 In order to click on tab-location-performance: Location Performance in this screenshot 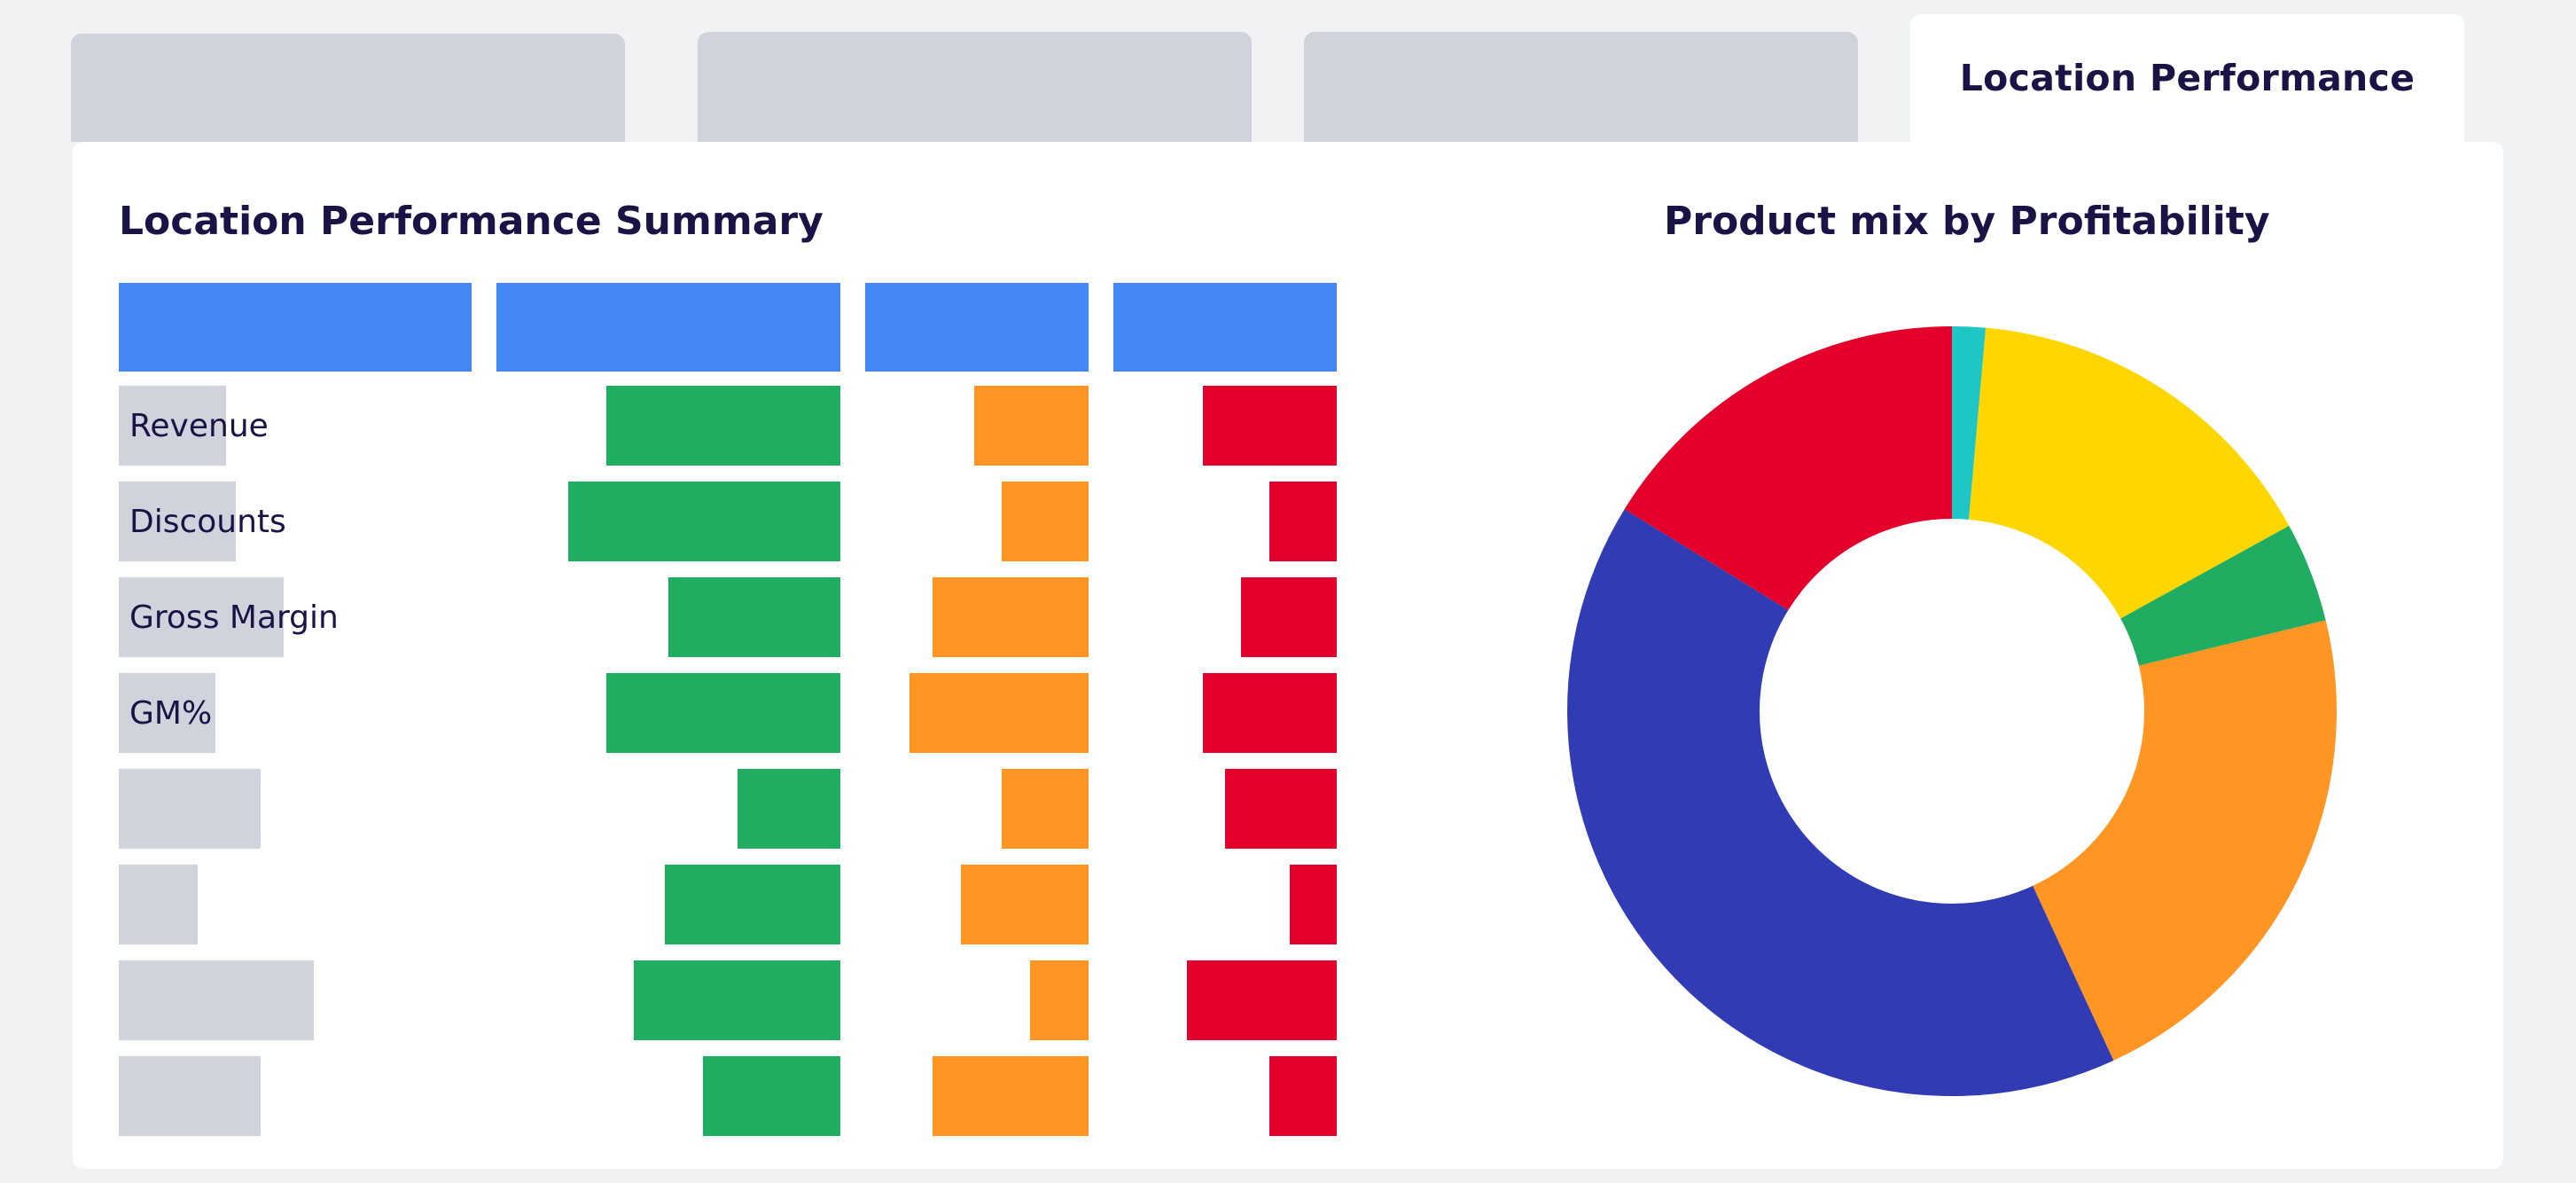, I will do `click(2187, 78)`.